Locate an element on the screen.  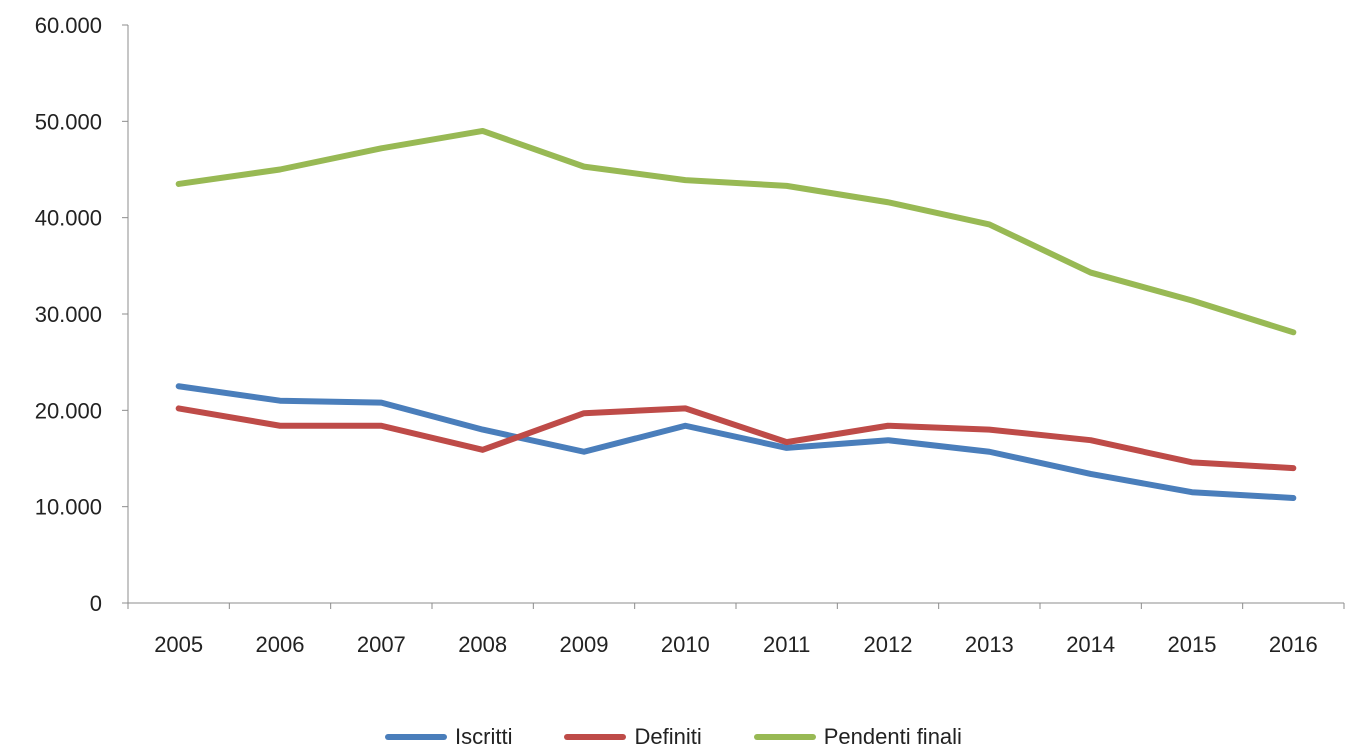
series-line-iscritti is located at coordinates (736, 442).